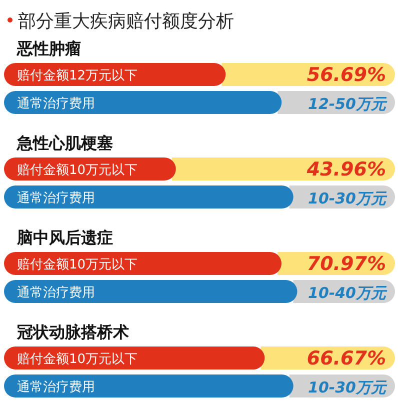  What do you see at coordinates (346, 359) in the screenshot?
I see `data-label: 66.67%` at bounding box center [346, 359].